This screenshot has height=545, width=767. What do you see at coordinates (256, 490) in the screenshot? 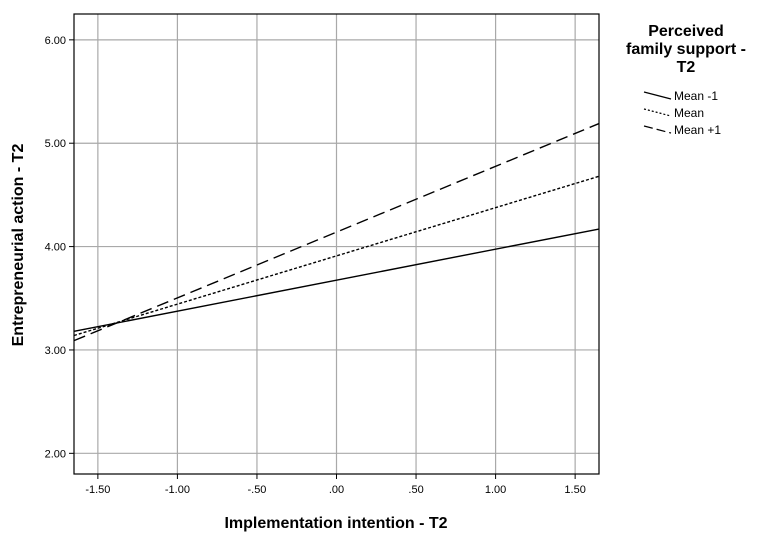
I see `x-tick-label: -.50` at bounding box center [256, 490].